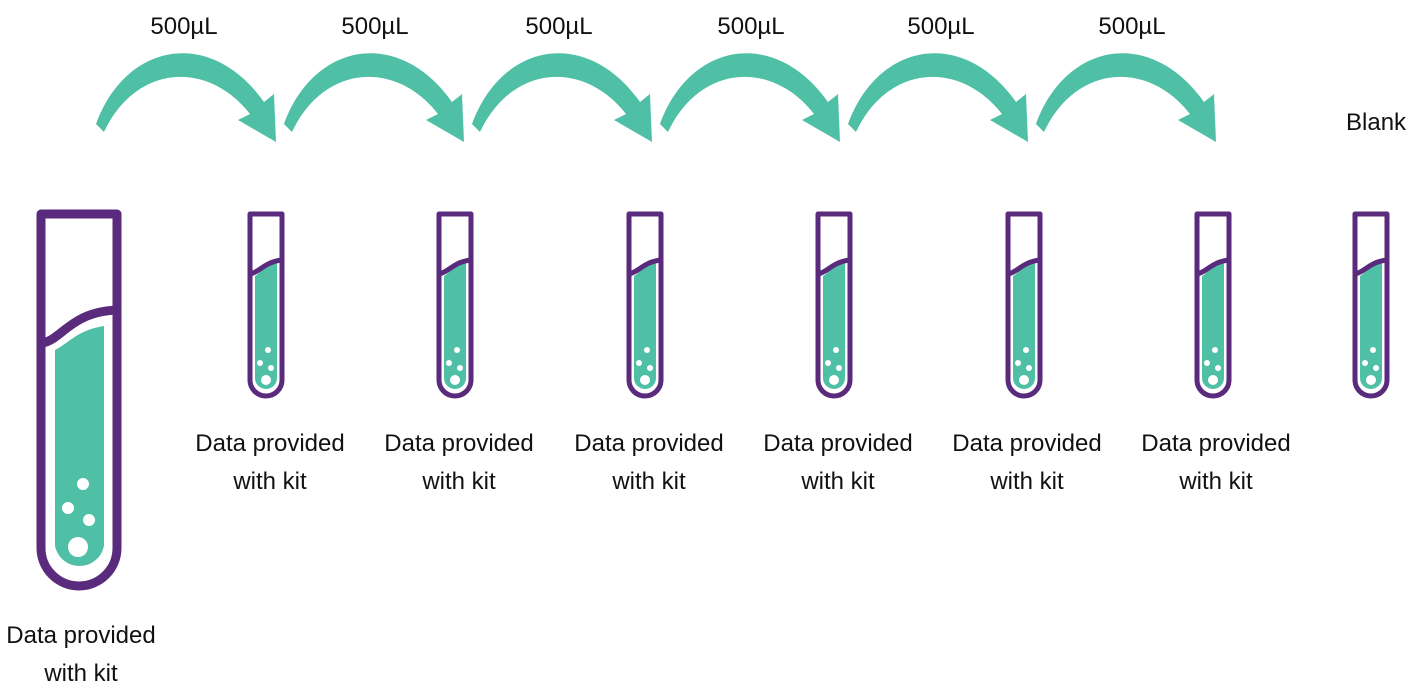  Describe the element at coordinates (184, 26) in the screenshot. I see `transfer-volume-1: 500µL` at that location.